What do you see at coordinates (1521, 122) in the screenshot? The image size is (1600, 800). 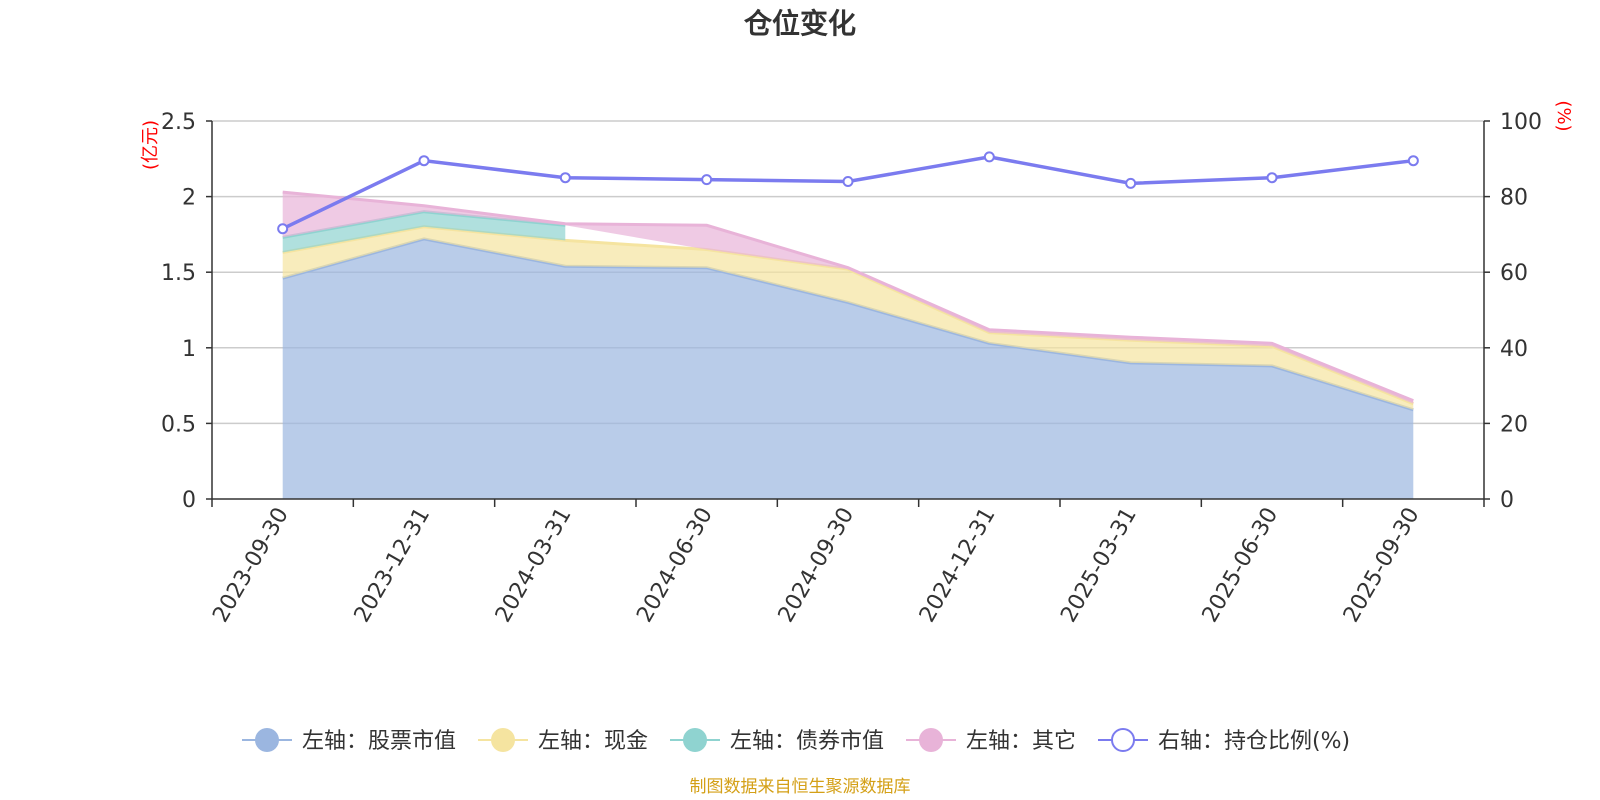 I see `right-tick-label: 100` at bounding box center [1521, 122].